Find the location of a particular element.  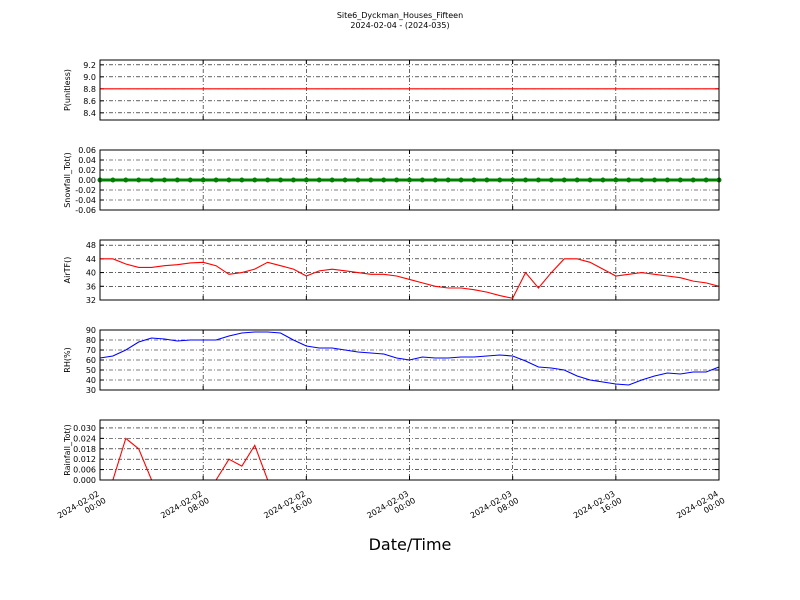

y-axis-label: RH(%) is located at coordinates (67, 359).